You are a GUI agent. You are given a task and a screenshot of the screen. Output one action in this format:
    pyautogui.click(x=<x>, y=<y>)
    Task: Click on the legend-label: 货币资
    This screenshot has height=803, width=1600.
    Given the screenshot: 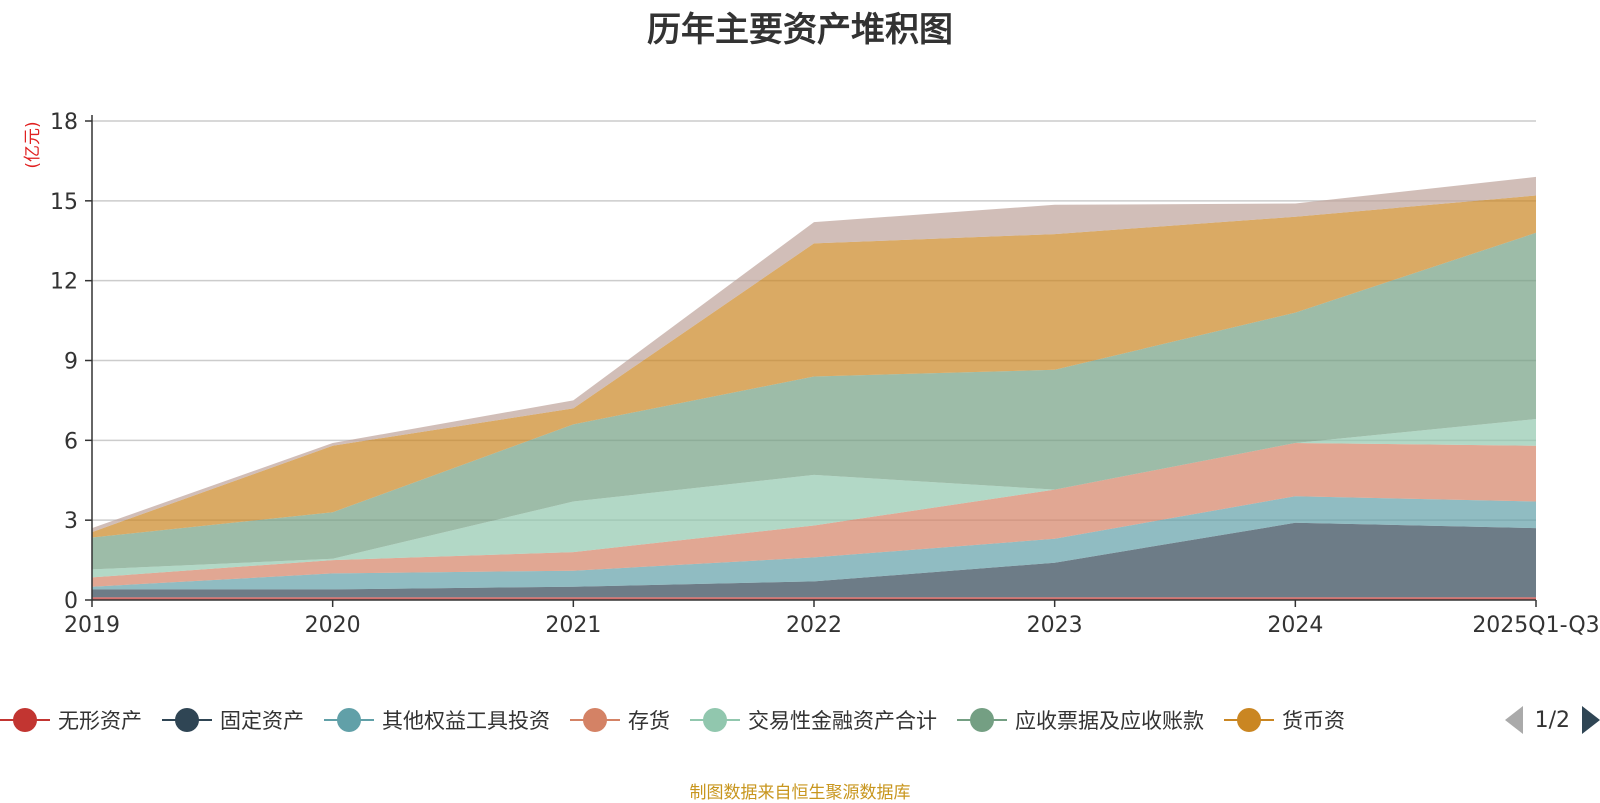 What is the action you would take?
    pyautogui.click(x=1313, y=721)
    